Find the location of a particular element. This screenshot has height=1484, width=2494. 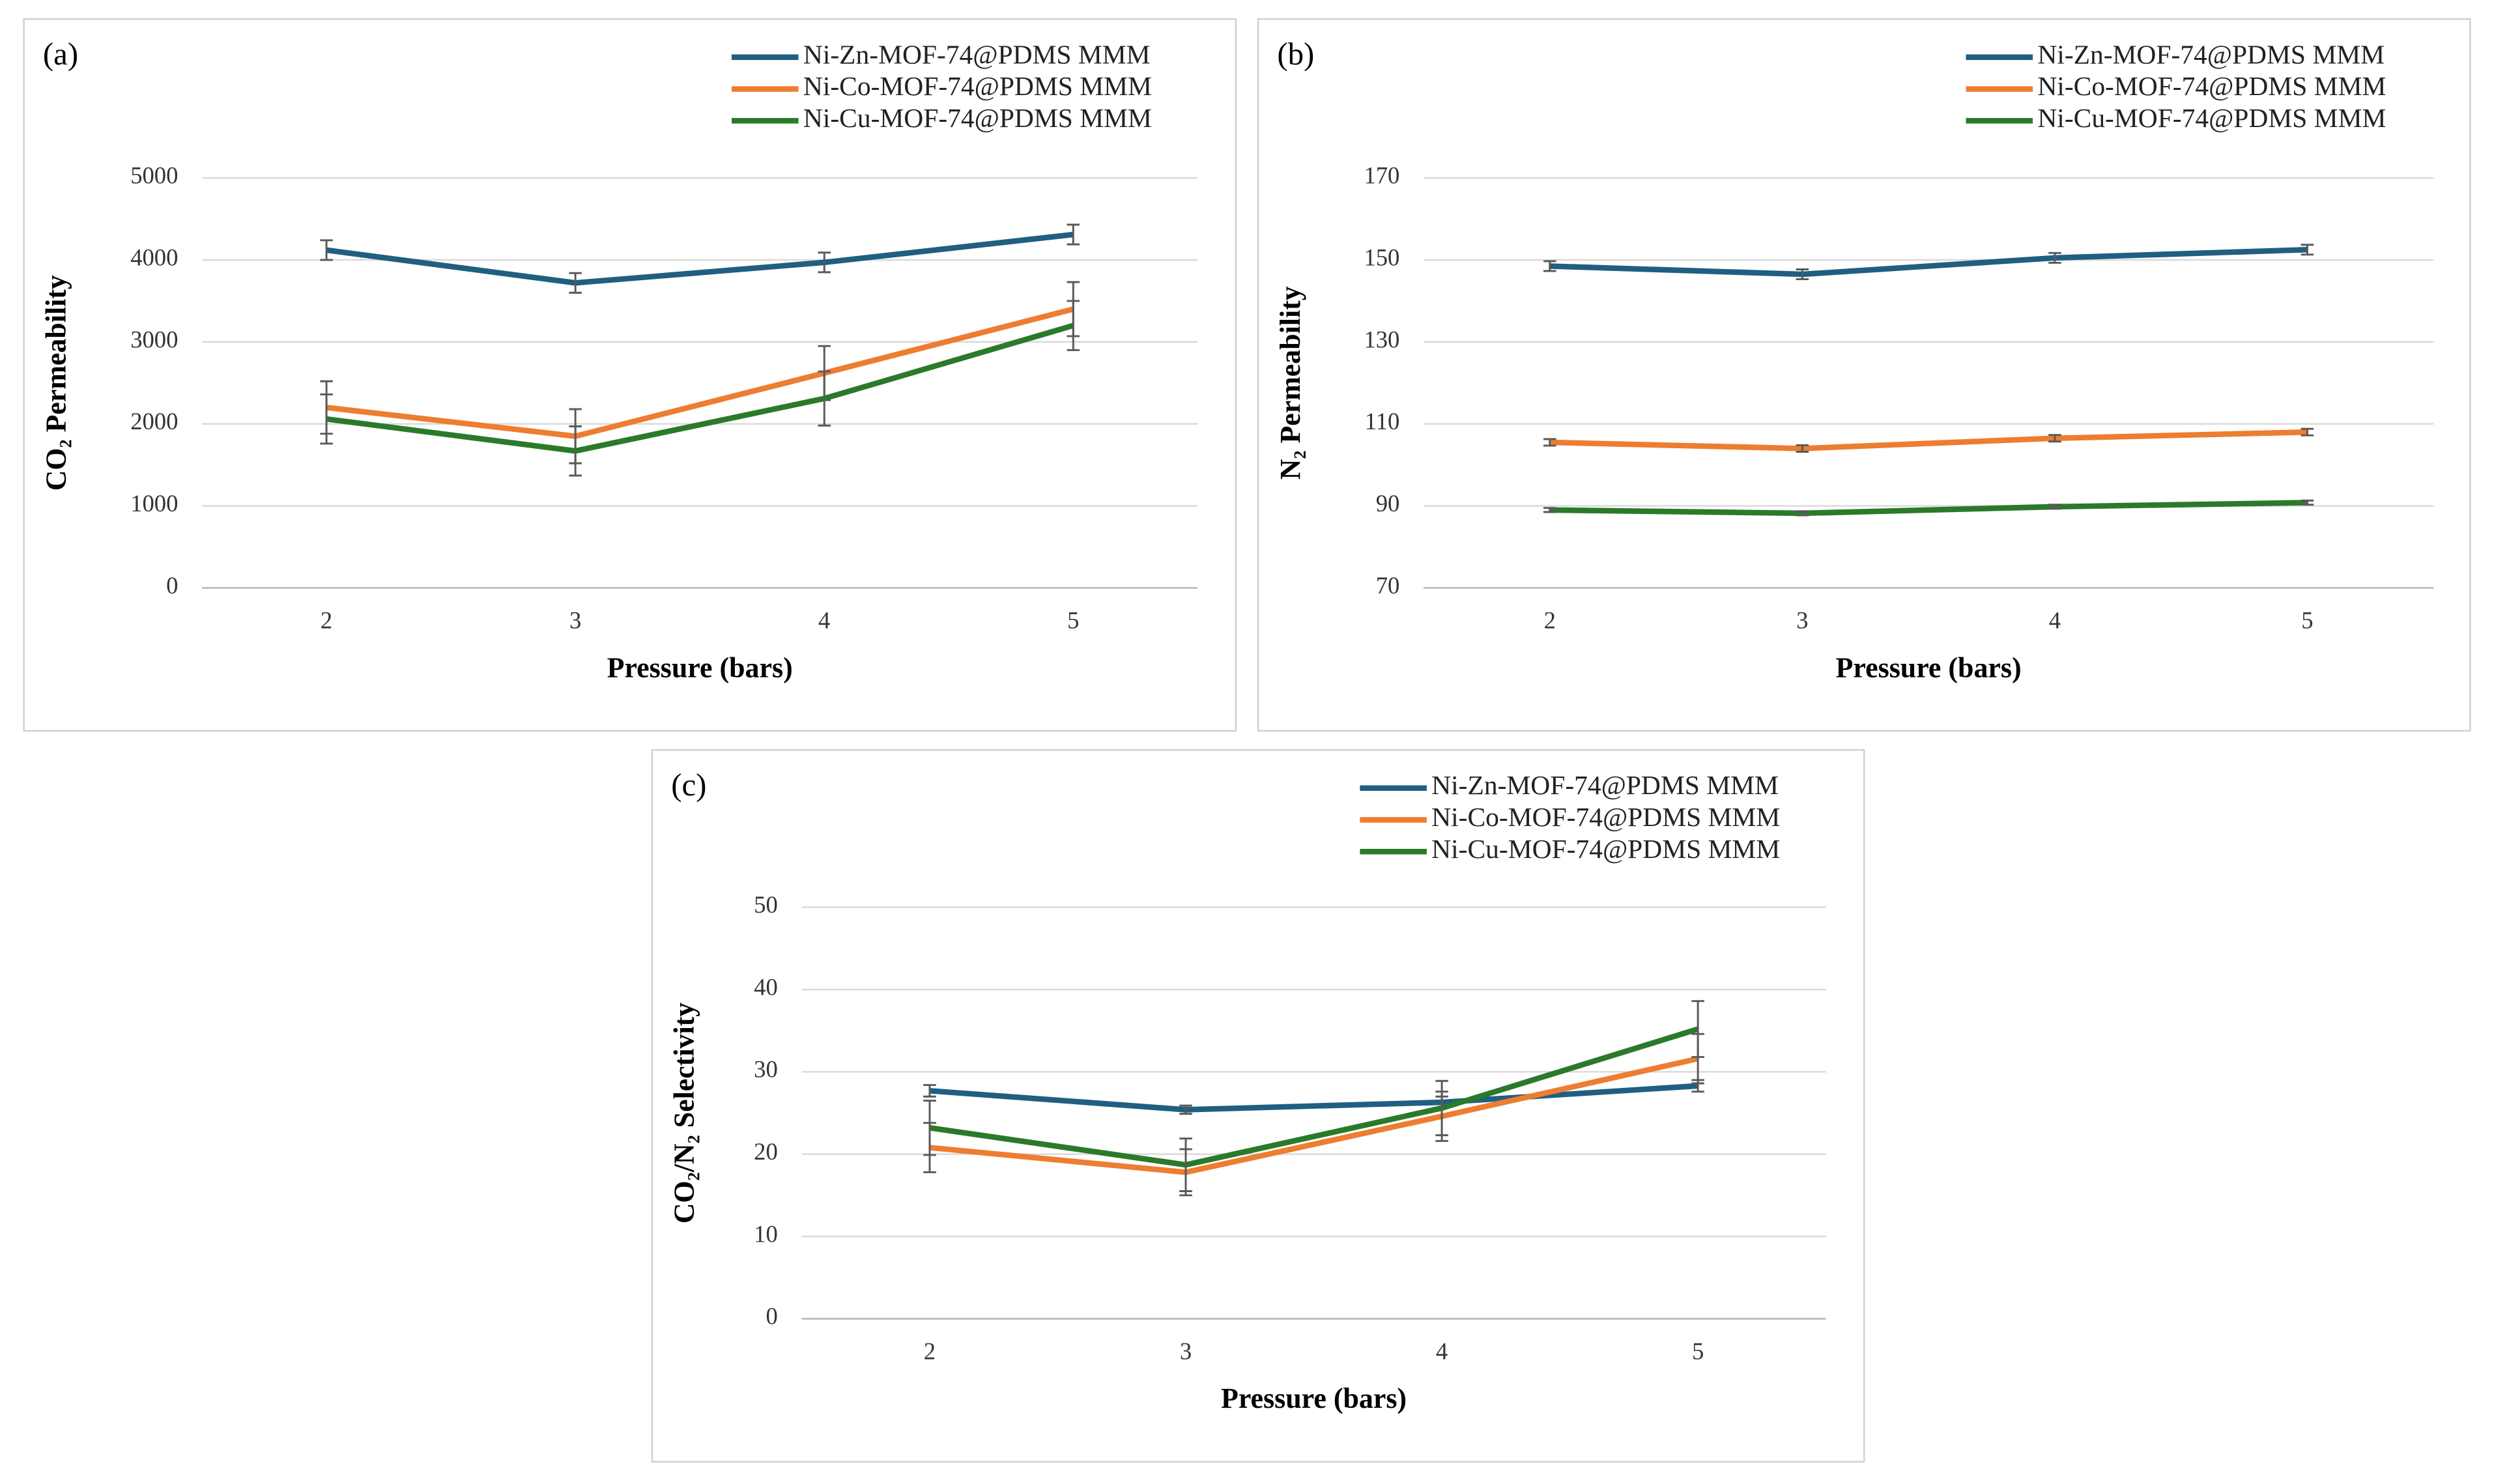

y-tick-label: 4000 is located at coordinates (154, 257).